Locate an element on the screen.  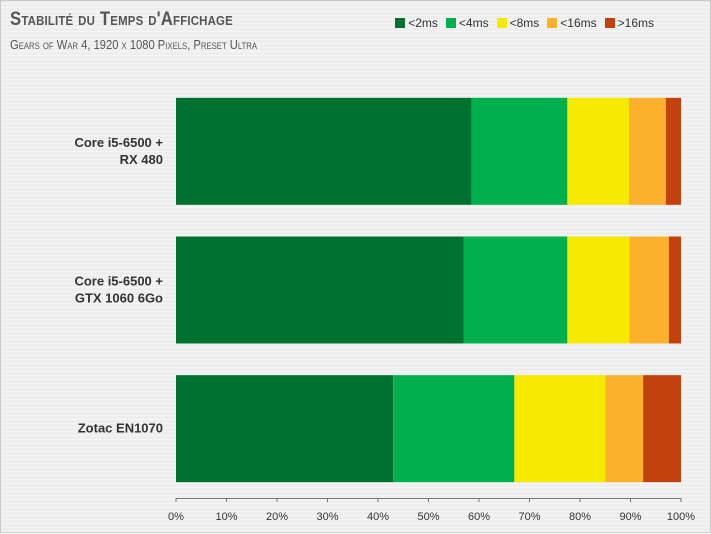
chart-legend: <2ms <4ms <8ms <16ms >16ms is located at coordinates (524, 23).